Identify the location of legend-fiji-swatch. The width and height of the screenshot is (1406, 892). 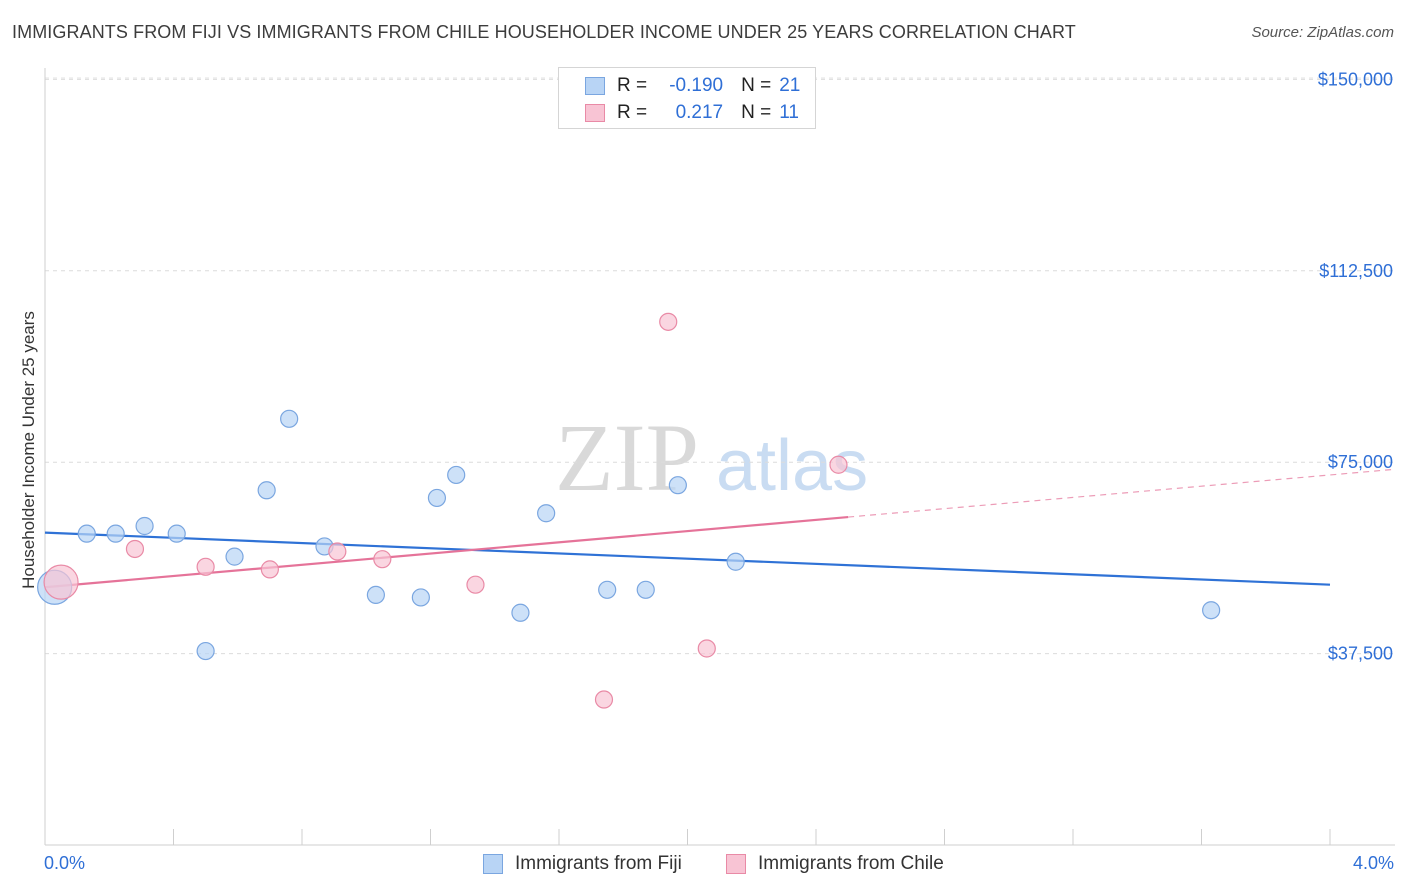
(493, 864).